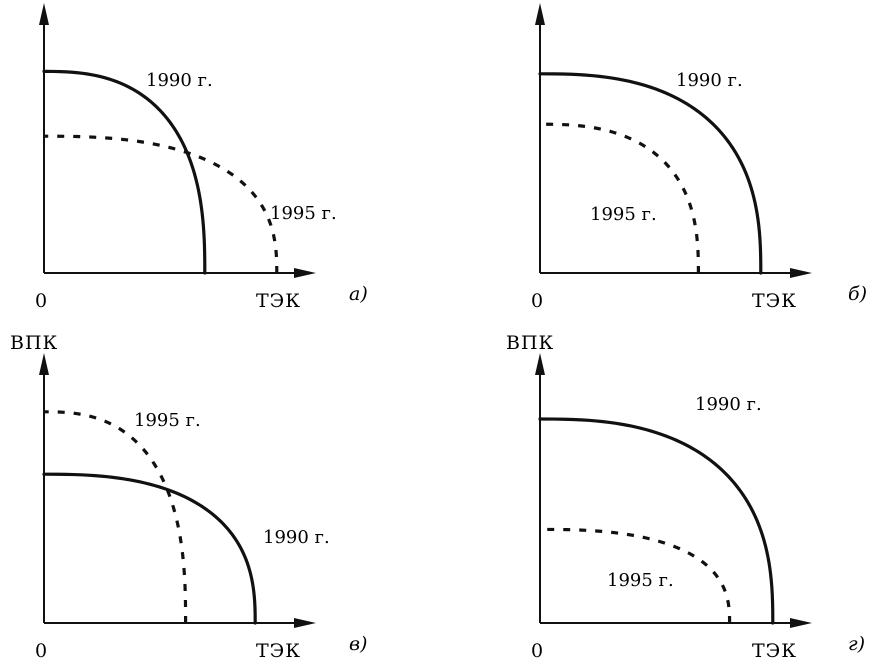  What do you see at coordinates (856, 644) in the screenshot?
I see `panel-label: г)` at bounding box center [856, 644].